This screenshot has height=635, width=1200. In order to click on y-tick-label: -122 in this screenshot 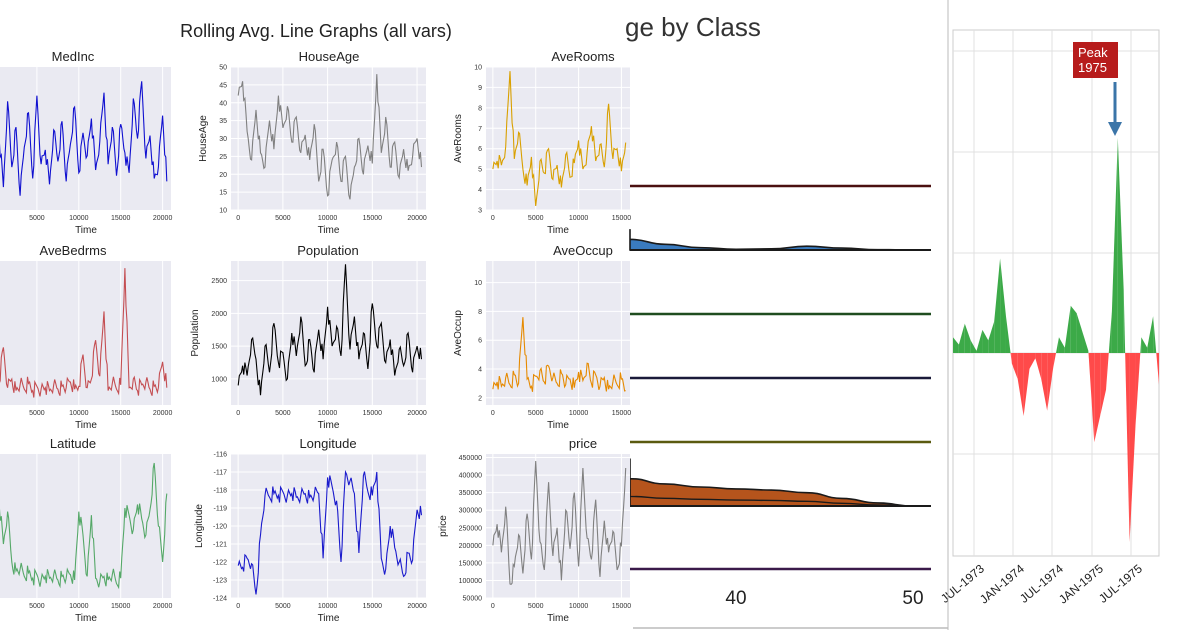, I will do `click(220, 563)`.